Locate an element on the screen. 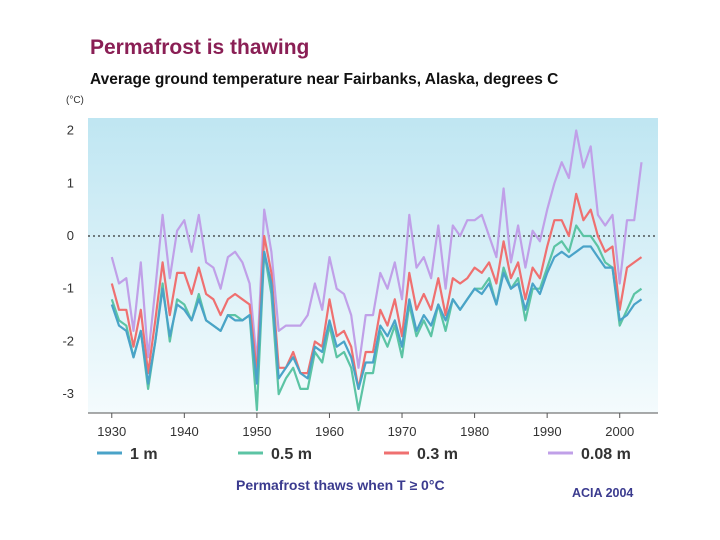  x-tick-label: 1950 is located at coordinates (256, 431).